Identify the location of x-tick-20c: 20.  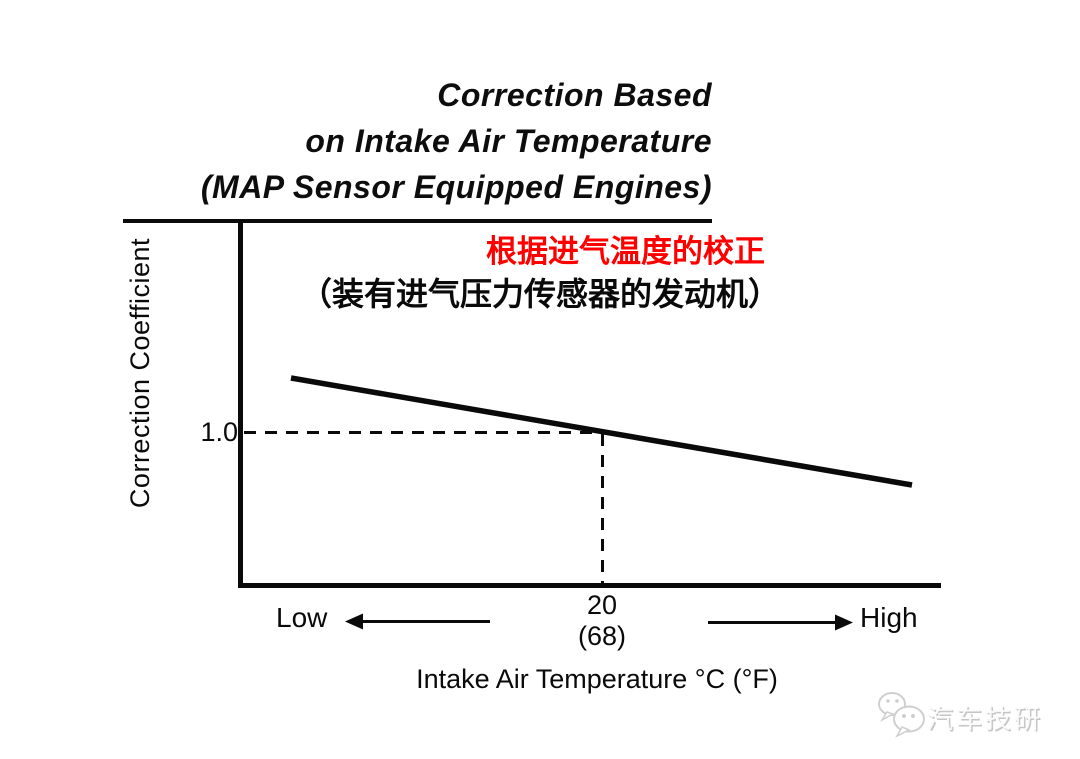
(602, 605).